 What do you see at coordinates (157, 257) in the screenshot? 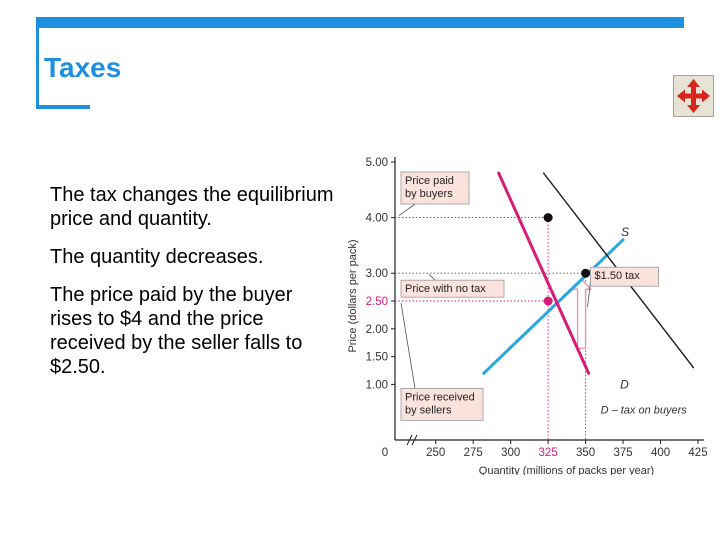
I see `bullet-quantity-decreases: The quantity decreases.` at bounding box center [157, 257].